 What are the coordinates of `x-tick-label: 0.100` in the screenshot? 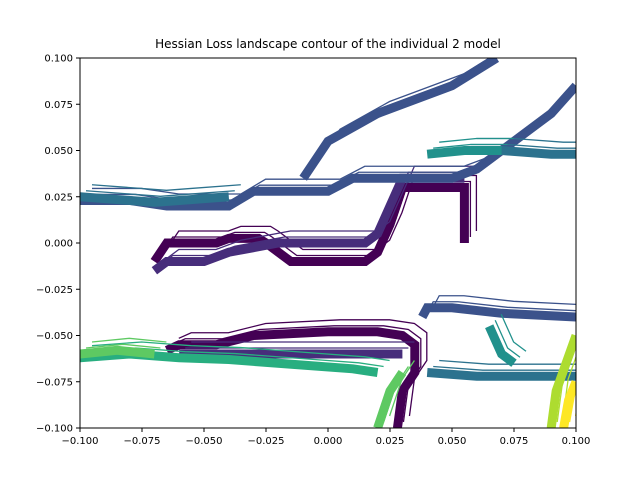 It's located at (576, 441).